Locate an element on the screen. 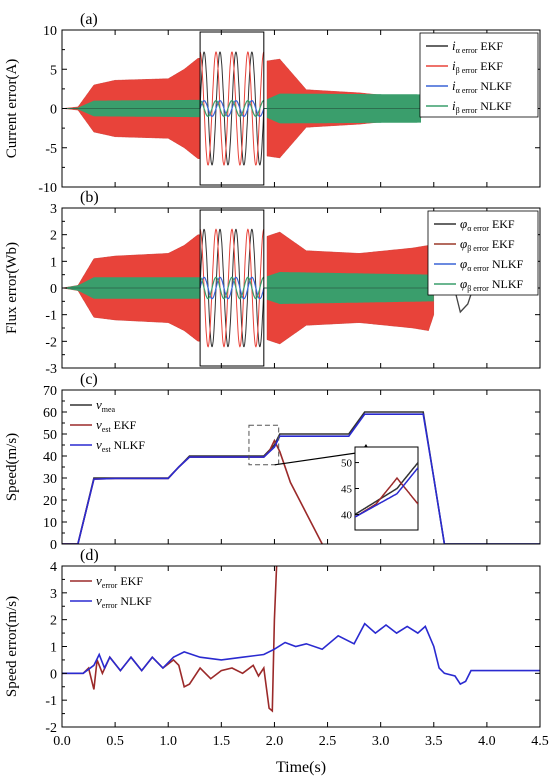 The height and width of the screenshot is (780, 550). y-axis-label: Speed(m/s) is located at coordinates (12, 467).